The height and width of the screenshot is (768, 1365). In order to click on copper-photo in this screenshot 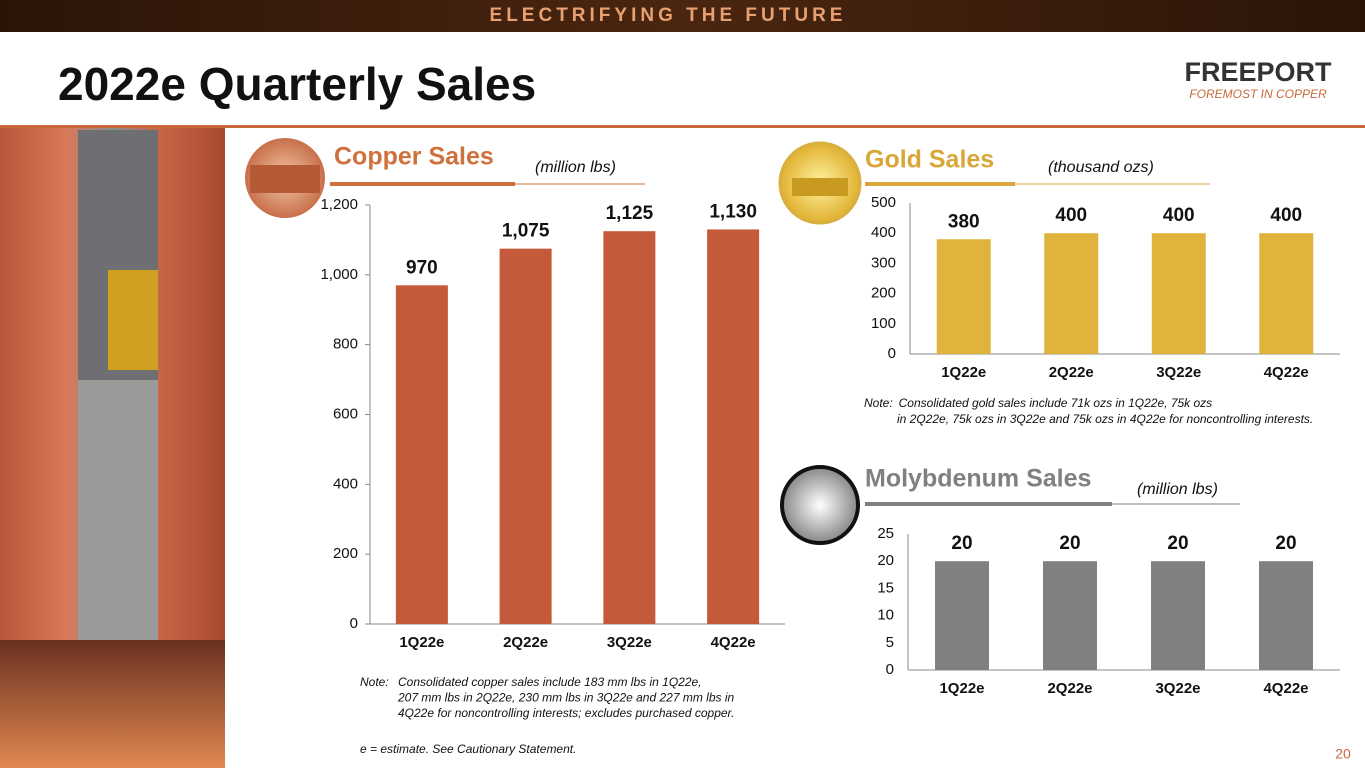, I will do `click(112, 448)`.